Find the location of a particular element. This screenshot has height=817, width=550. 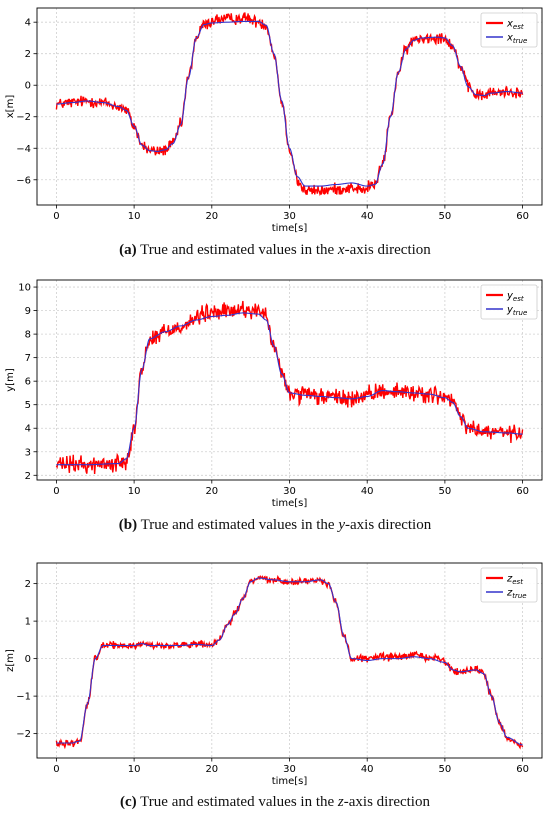

caption-b-label: (b) is located at coordinates (128, 525).